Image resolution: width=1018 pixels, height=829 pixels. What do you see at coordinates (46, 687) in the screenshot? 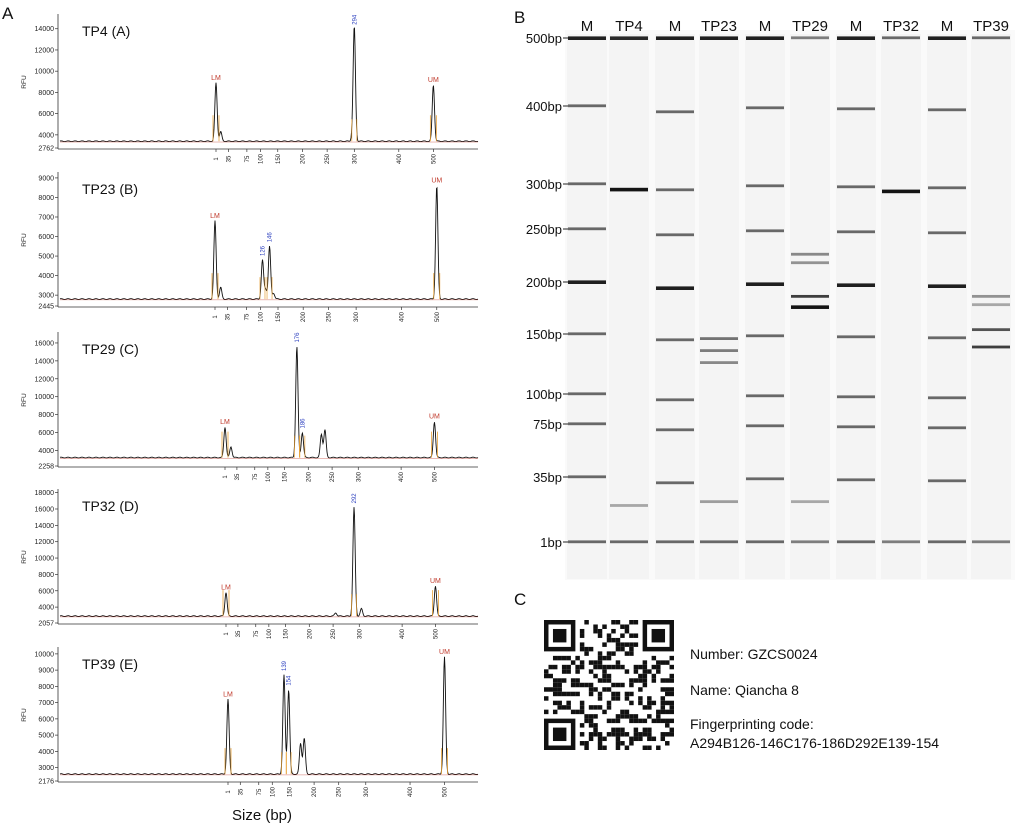
I see `y-tick-label: 8000` at bounding box center [46, 687].